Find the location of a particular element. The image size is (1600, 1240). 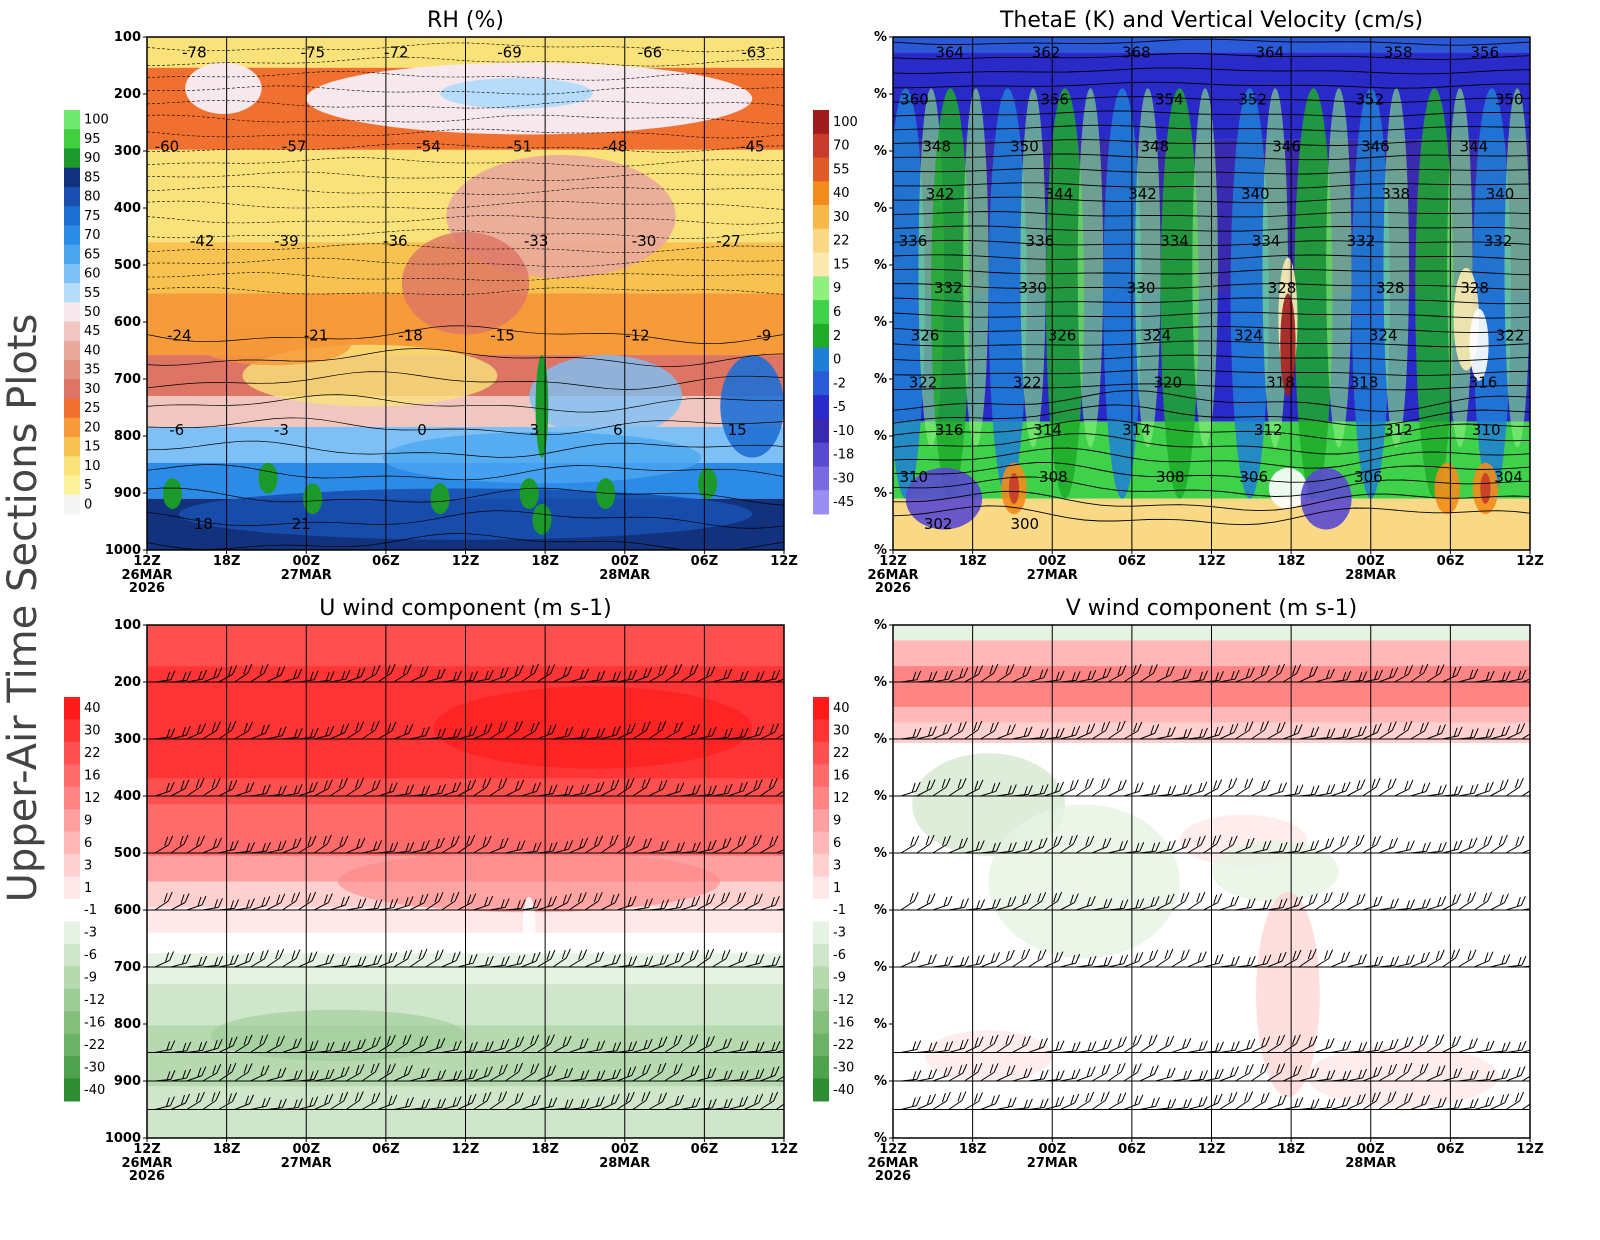

y-tick-label: 100 is located at coordinates (127, 625).